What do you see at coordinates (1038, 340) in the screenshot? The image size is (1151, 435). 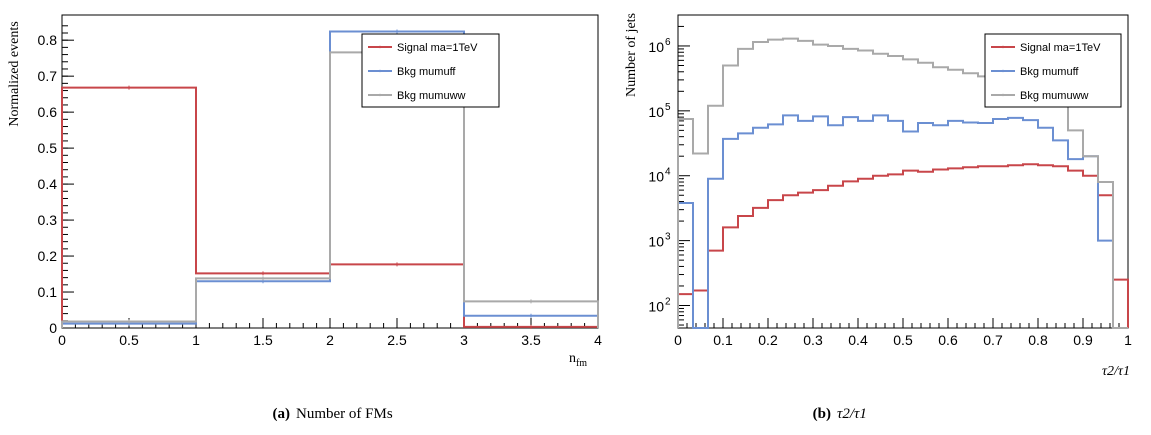 I see `x-tick-label-b: 0.8` at bounding box center [1038, 340].